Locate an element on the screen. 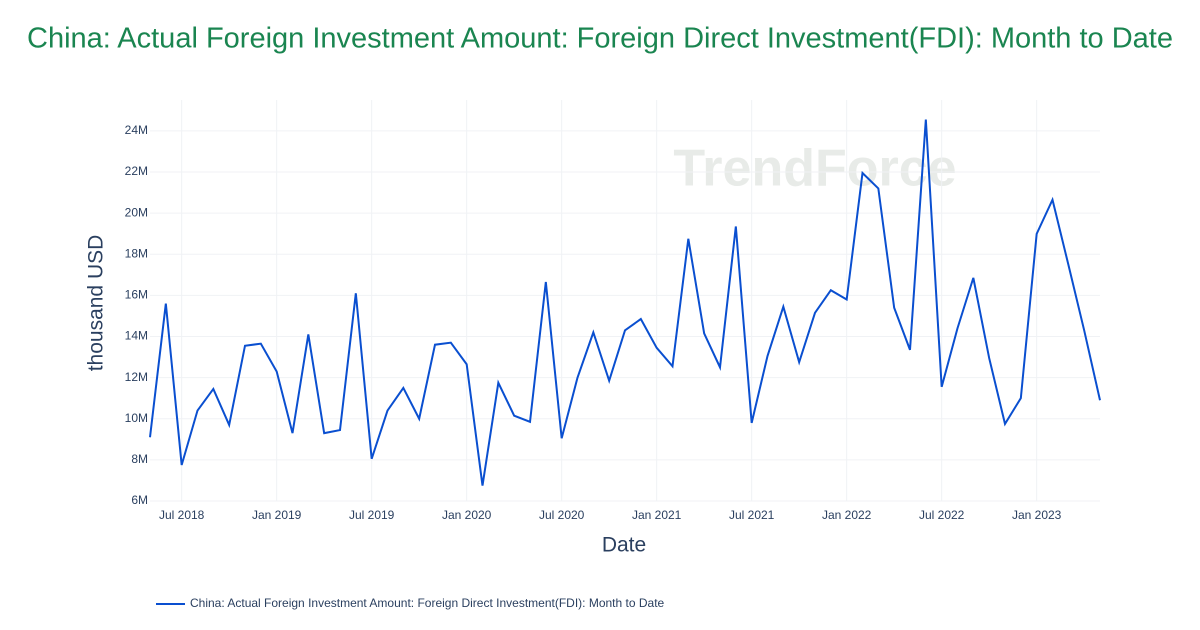 The width and height of the screenshot is (1200, 630). x-tick-label: Jul 2020 is located at coordinates (562, 515).